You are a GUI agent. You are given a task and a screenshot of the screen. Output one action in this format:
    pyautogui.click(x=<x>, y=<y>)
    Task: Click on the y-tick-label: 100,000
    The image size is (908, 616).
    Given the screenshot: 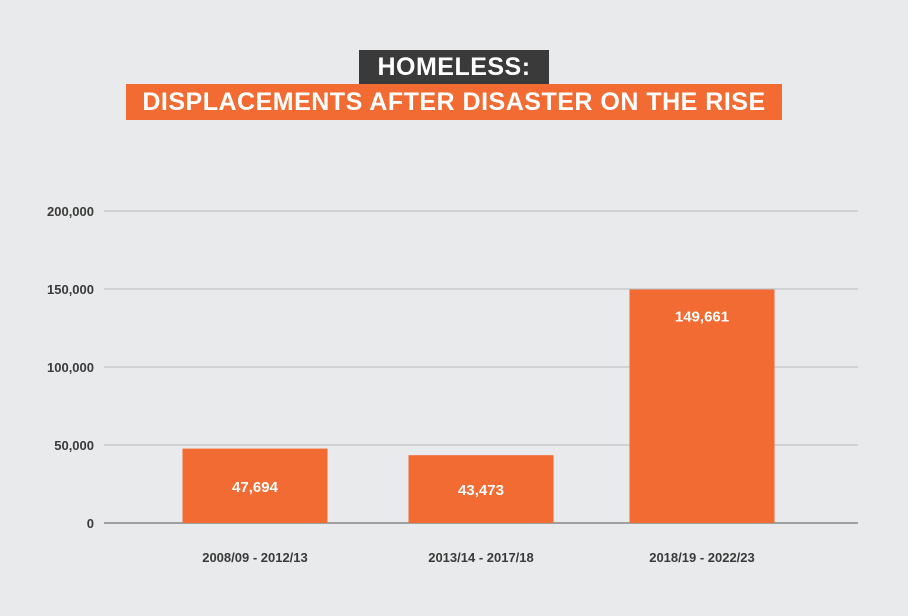 What is the action you would take?
    pyautogui.click(x=70, y=367)
    